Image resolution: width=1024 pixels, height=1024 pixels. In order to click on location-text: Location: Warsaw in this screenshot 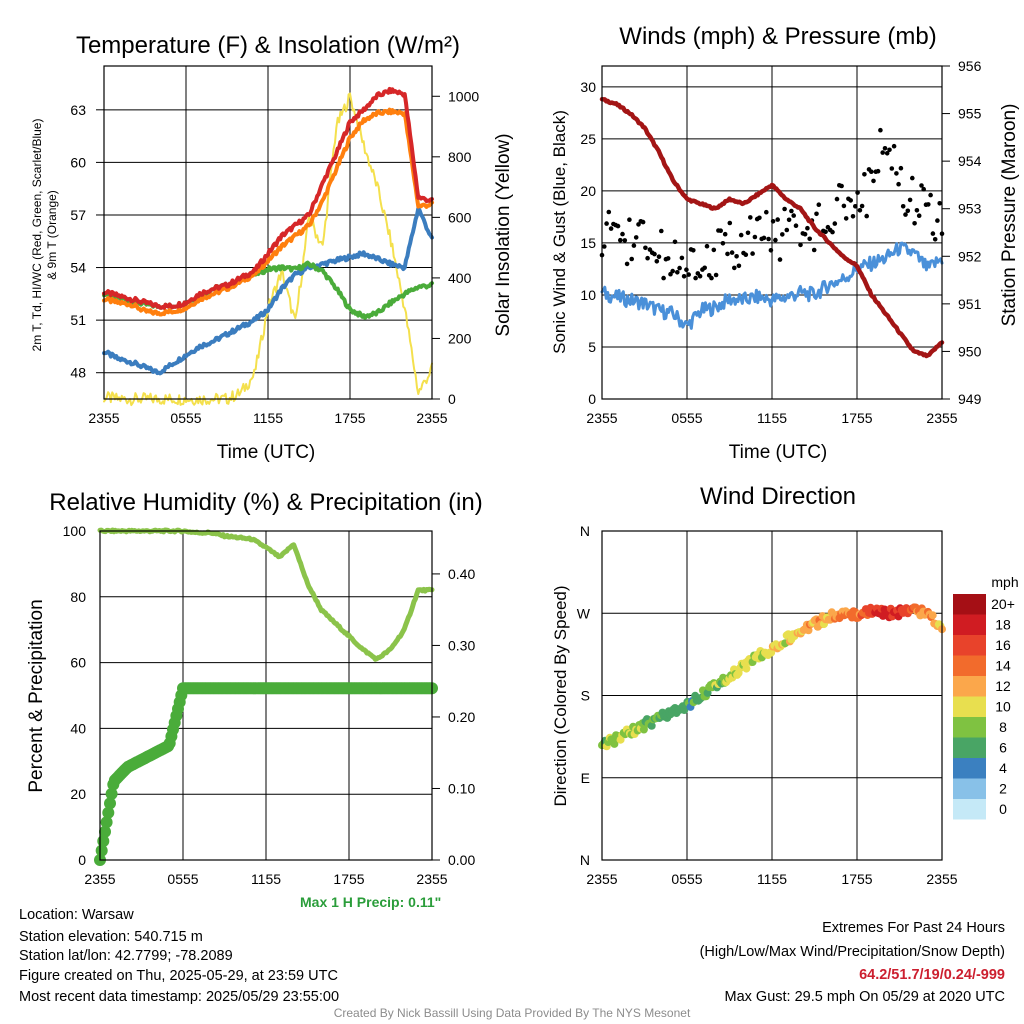, I will do `click(76, 915)`.